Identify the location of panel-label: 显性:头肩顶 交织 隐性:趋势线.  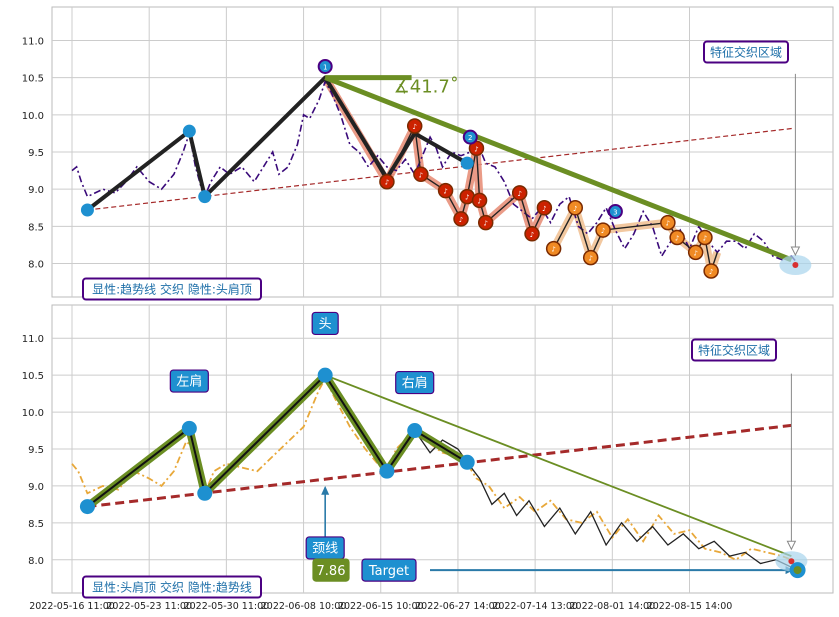
(172, 586).